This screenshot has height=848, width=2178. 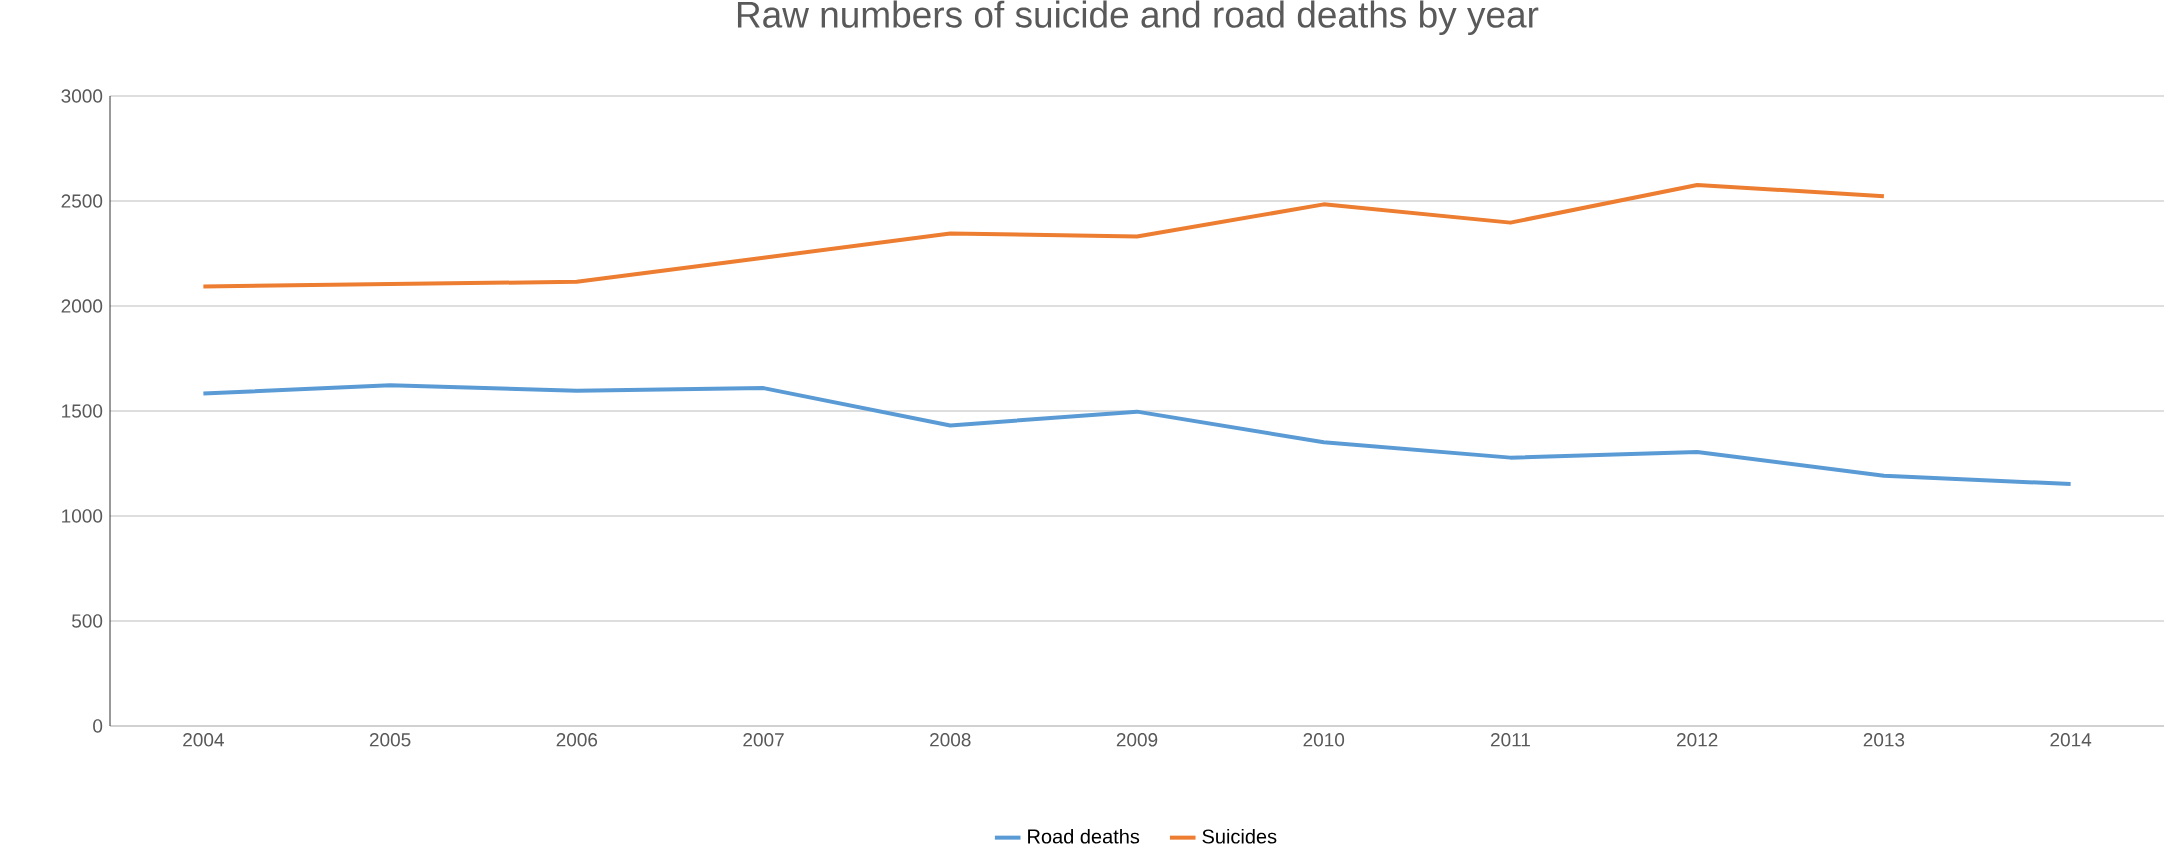 I want to click on y-tick-label: 0, so click(x=98, y=726).